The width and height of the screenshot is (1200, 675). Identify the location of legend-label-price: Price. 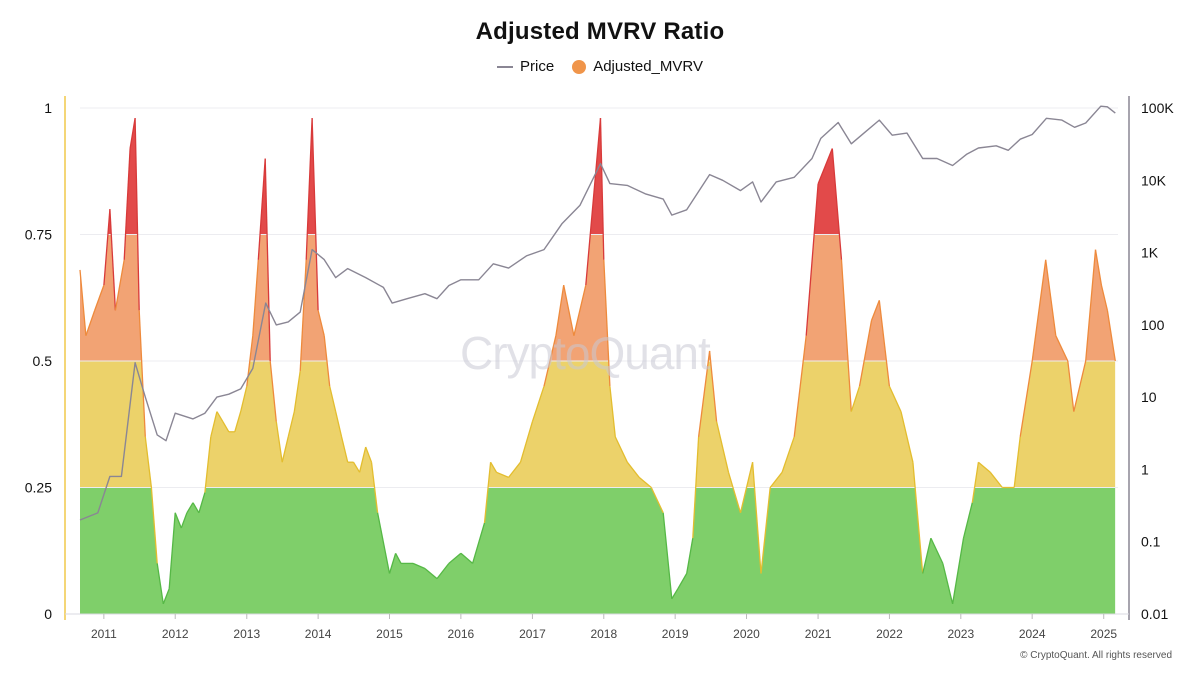
(537, 66).